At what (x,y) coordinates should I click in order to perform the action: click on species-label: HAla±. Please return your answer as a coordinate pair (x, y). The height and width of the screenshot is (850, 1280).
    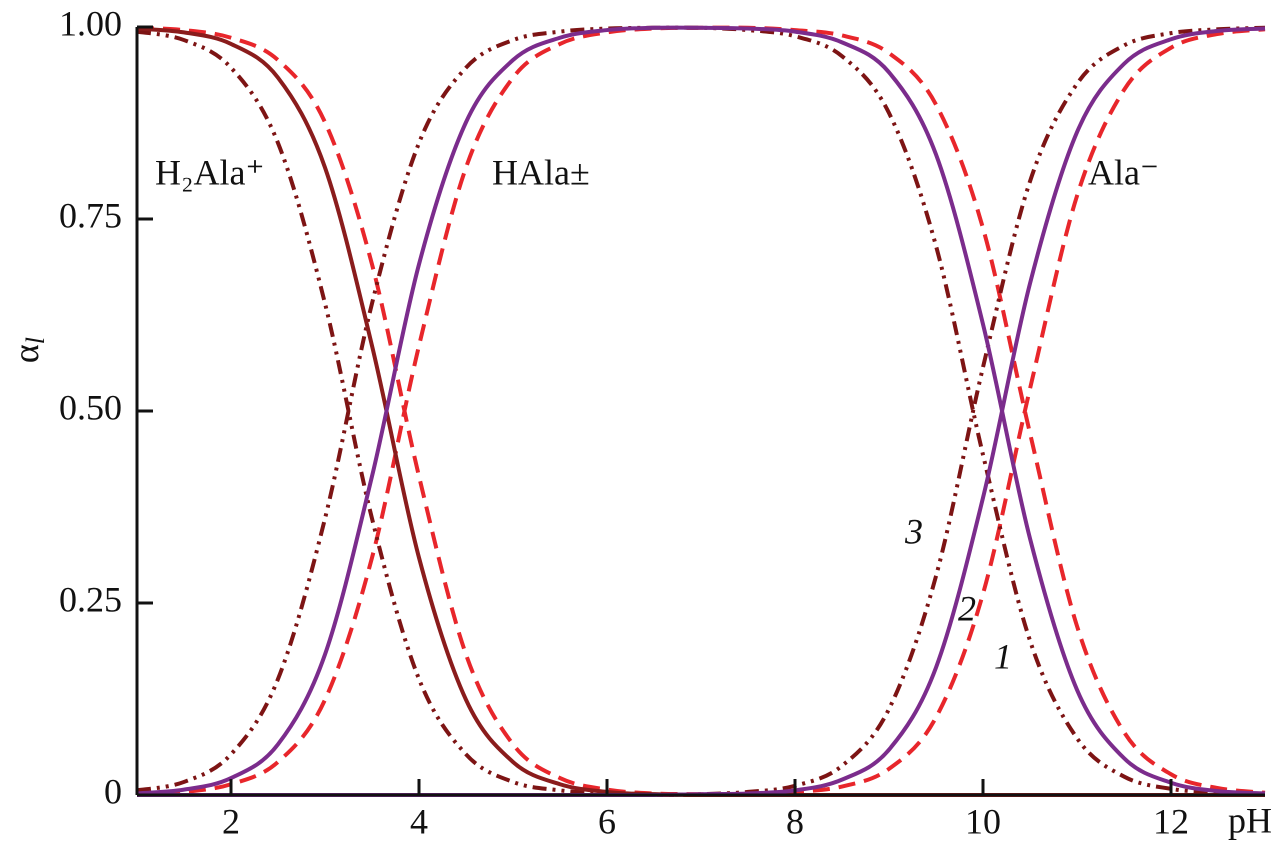
    Looking at the image, I should click on (541, 172).